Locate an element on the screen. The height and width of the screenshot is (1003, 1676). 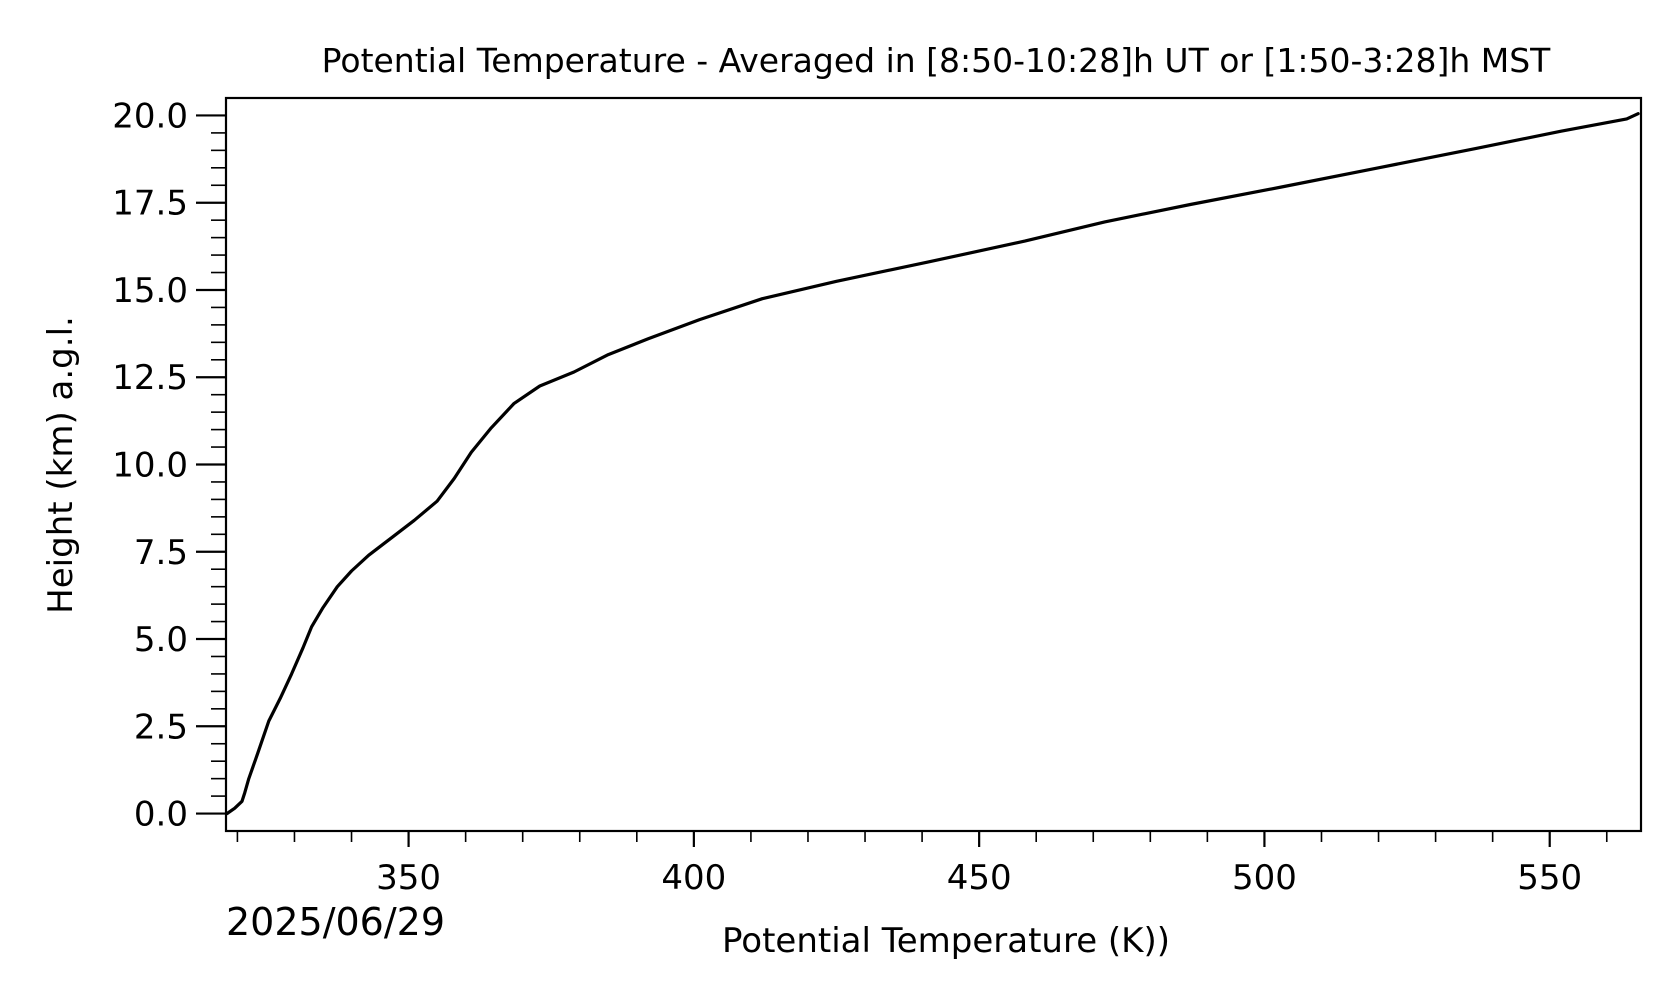
date-label: 2025/06/29 is located at coordinates (335, 922).